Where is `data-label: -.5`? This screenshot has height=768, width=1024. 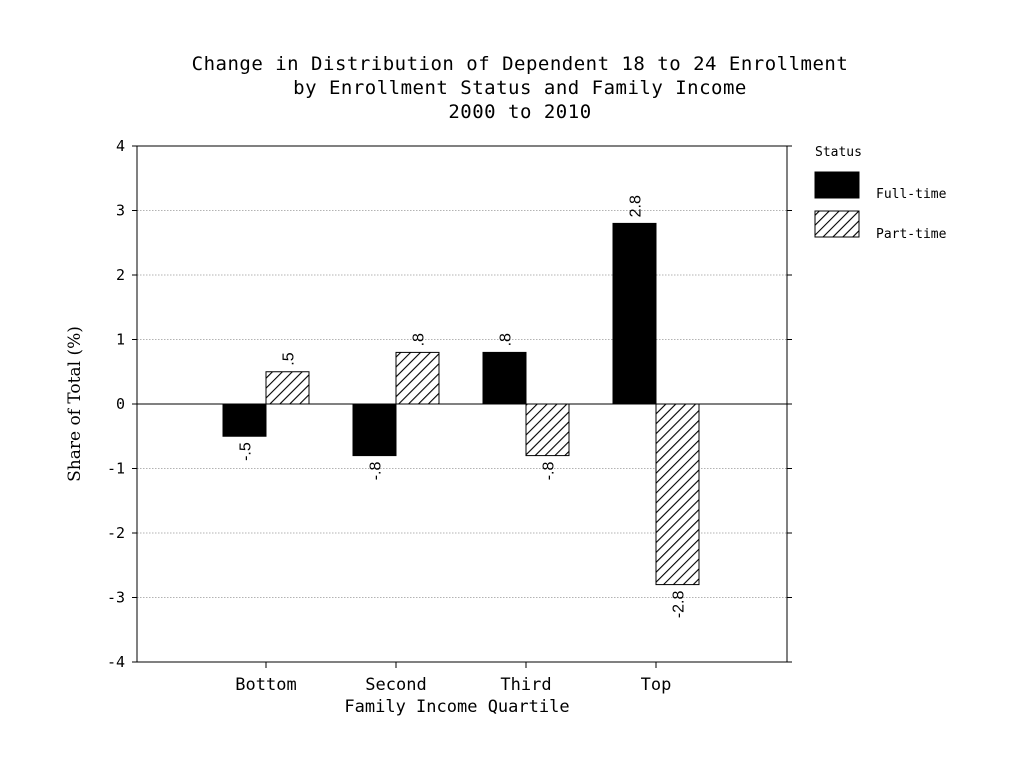 data-label: -.5 is located at coordinates (246, 451).